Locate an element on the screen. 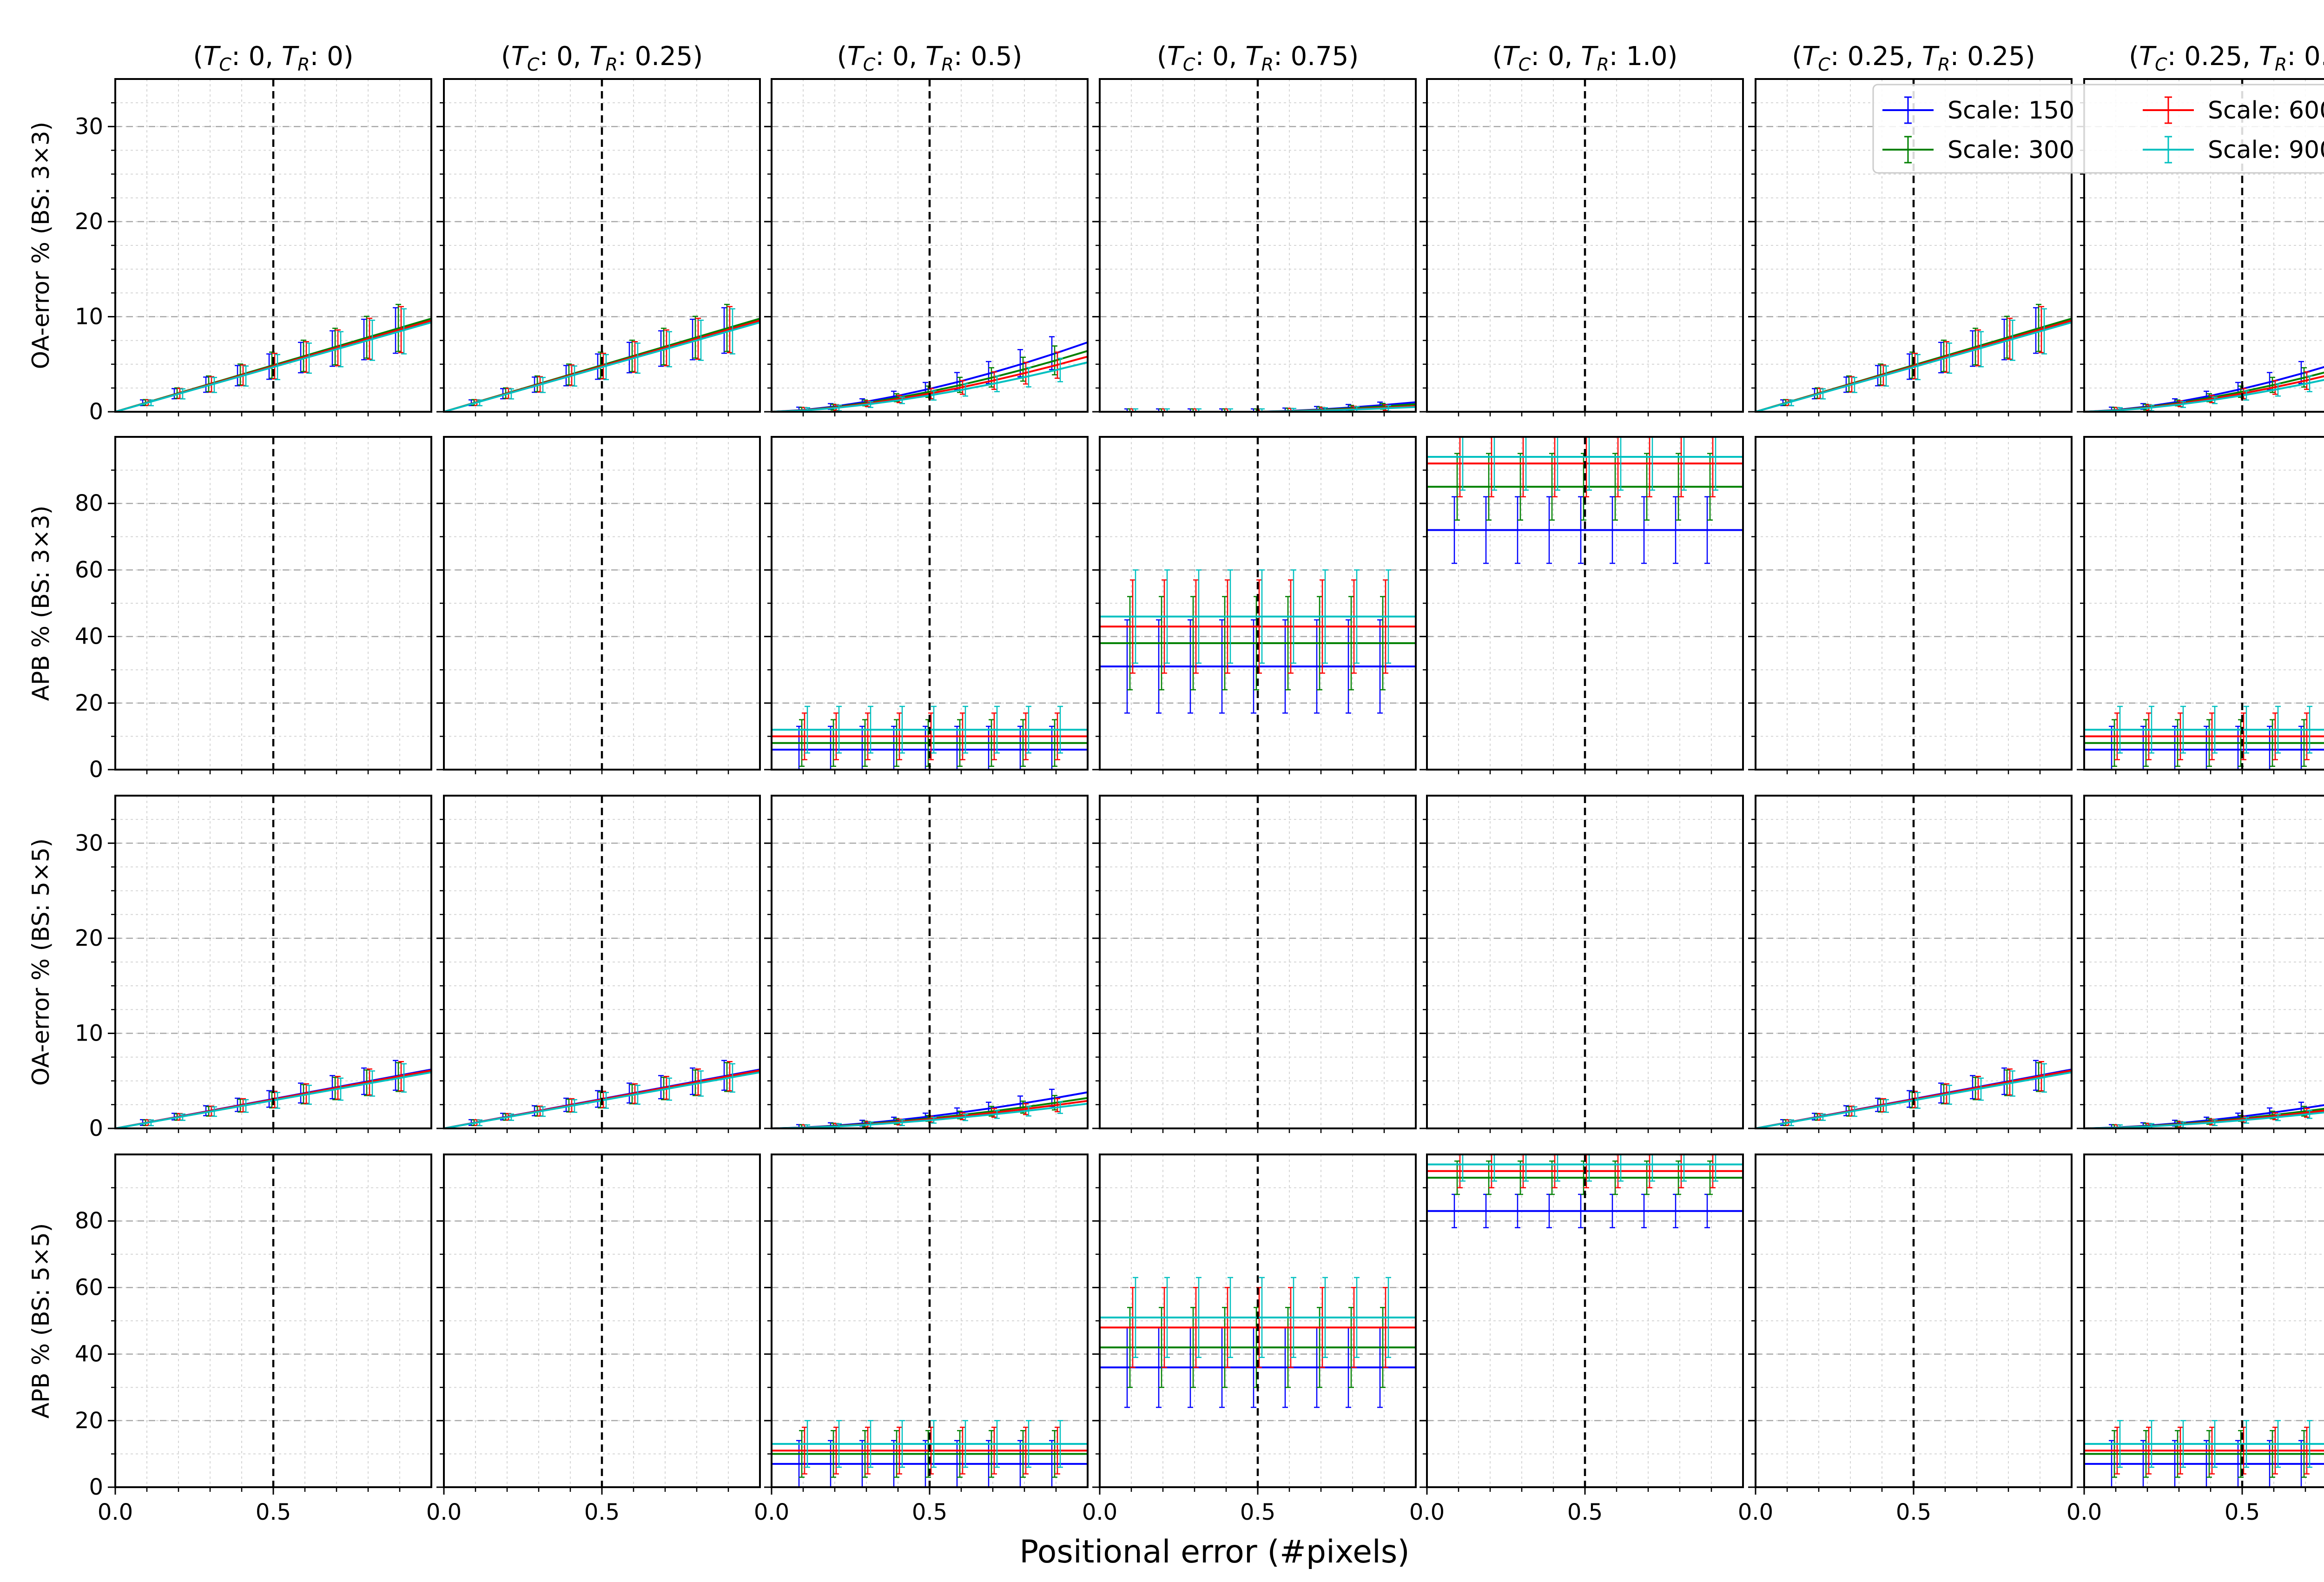  panel-r4-c2: 0.0 0.5 is located at coordinates (593, 1340).